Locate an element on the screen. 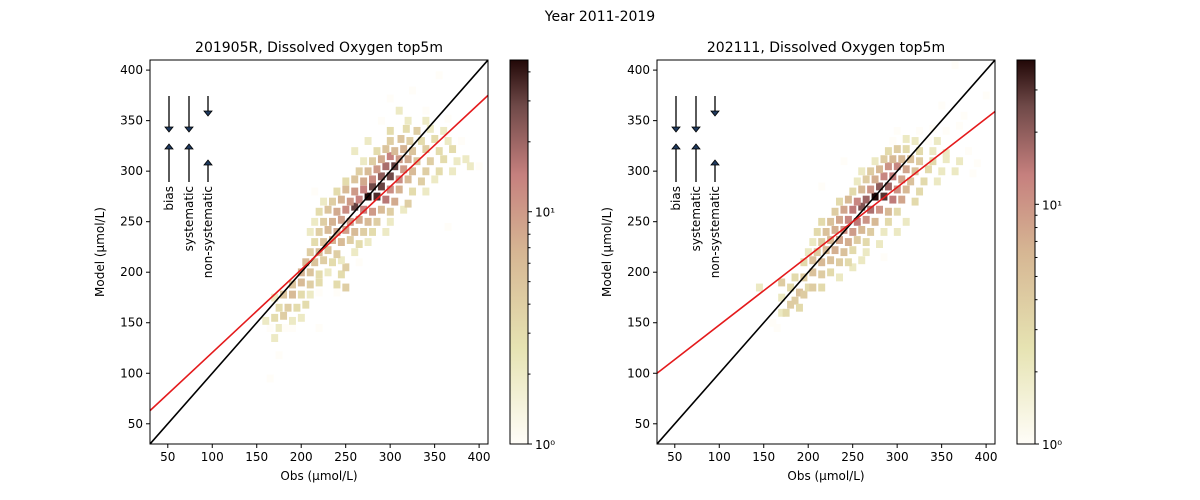  x-tick-label: 250 is located at coordinates (852, 457).